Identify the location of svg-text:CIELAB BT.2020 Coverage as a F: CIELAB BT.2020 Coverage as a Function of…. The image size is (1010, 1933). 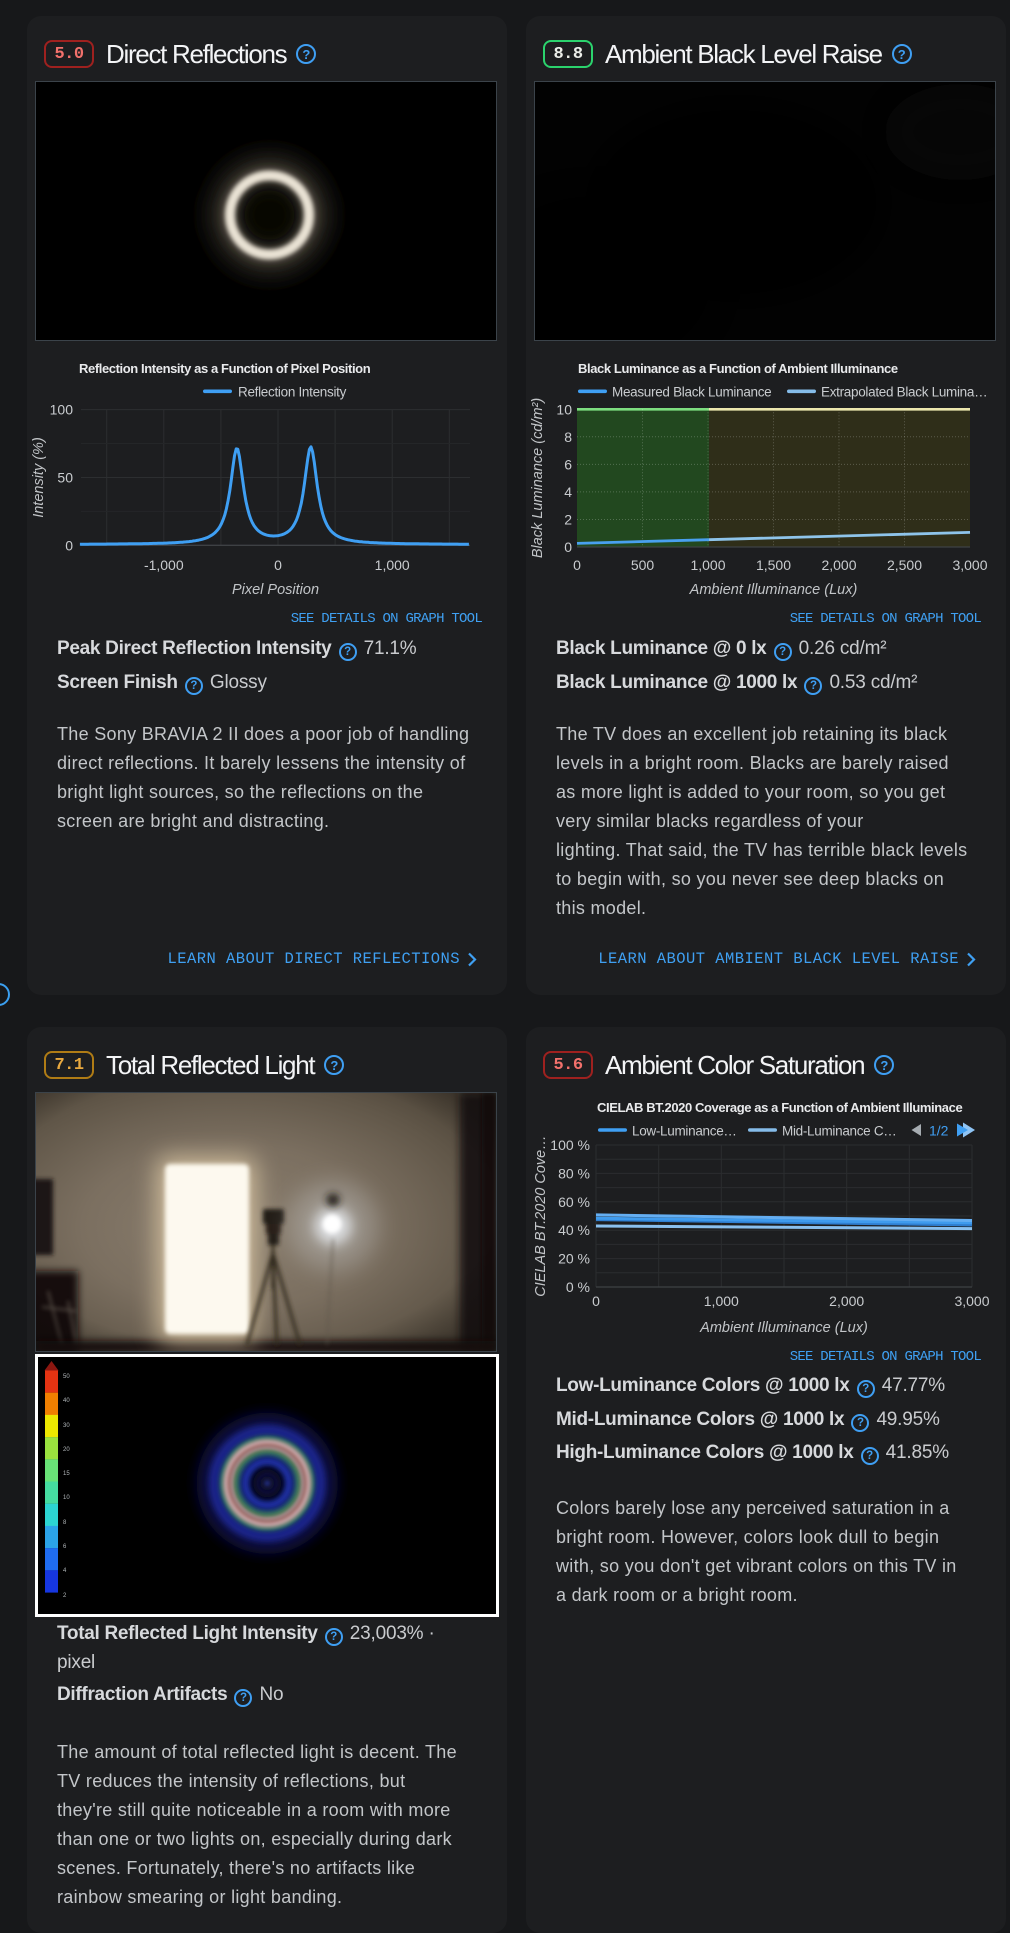
(779, 1107).